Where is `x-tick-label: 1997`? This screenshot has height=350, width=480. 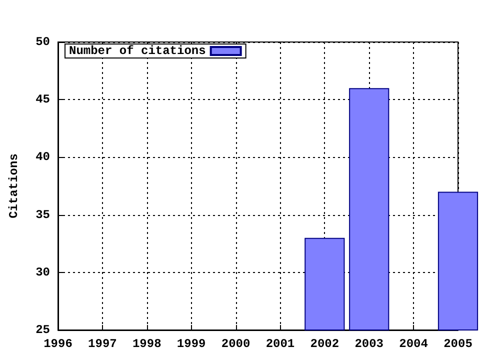
x-tick-label: 1997 is located at coordinates (102, 343).